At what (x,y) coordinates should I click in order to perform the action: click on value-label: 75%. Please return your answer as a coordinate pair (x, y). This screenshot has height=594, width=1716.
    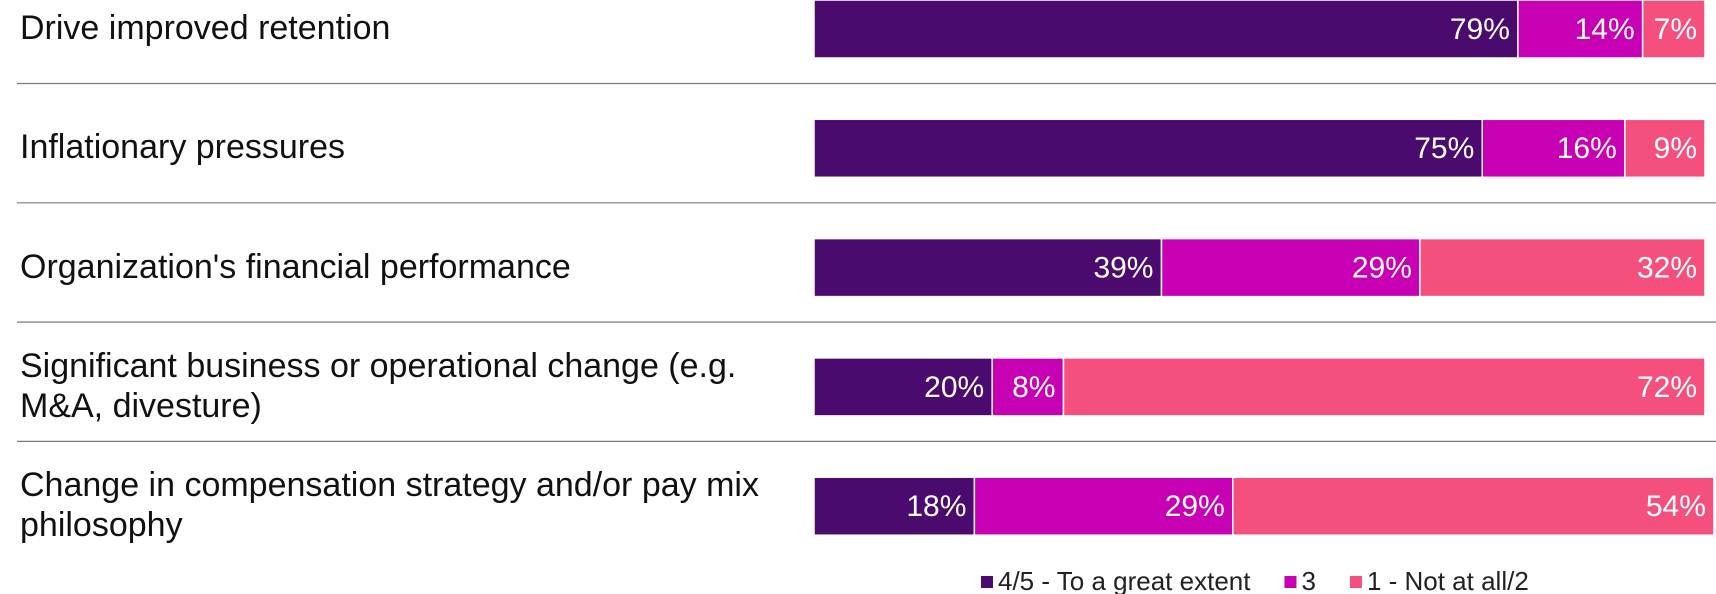
    Looking at the image, I should click on (1444, 148).